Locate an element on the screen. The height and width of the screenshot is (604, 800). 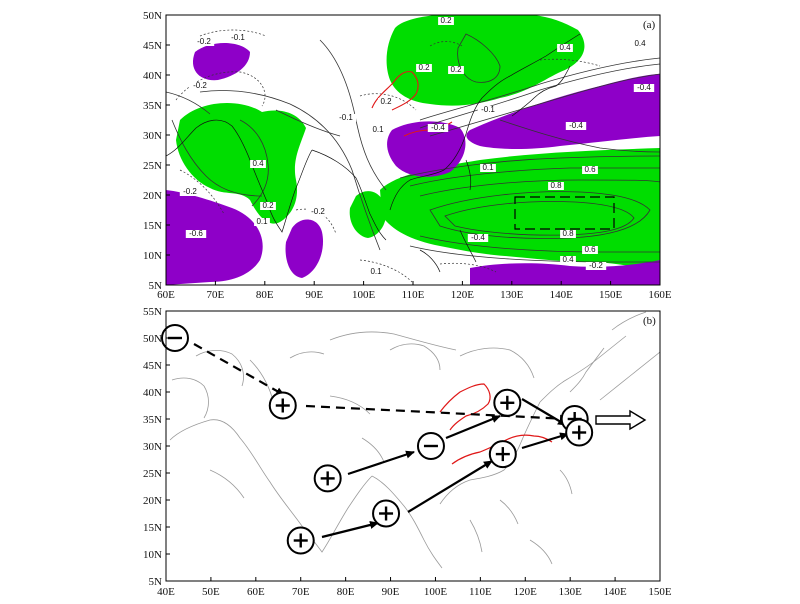
b-x-tick-label: 110E is located at coordinates (480, 592).